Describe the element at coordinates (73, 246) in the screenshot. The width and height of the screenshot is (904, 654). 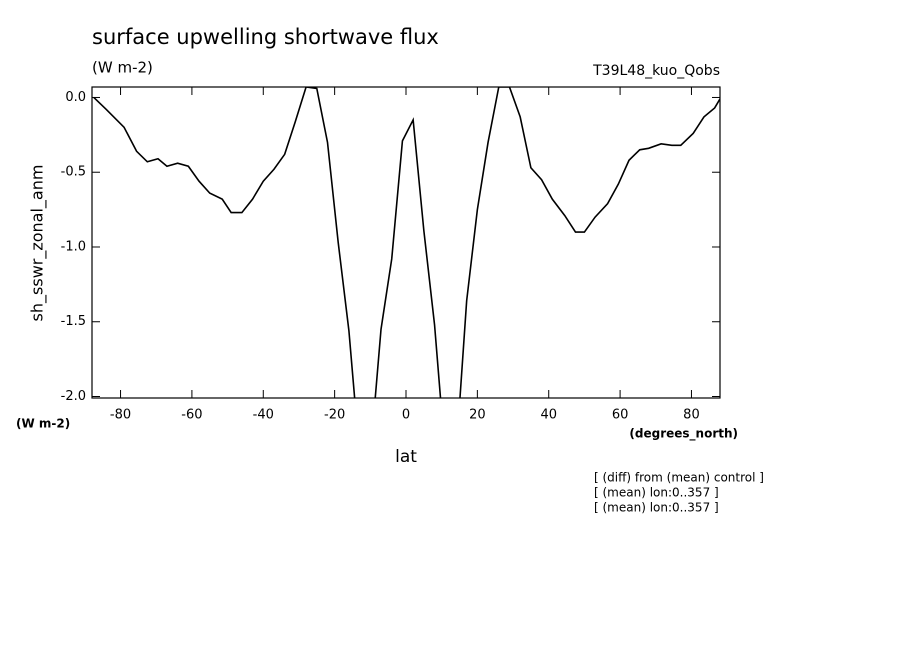
I see `y-tick-label: -1.0` at that location.